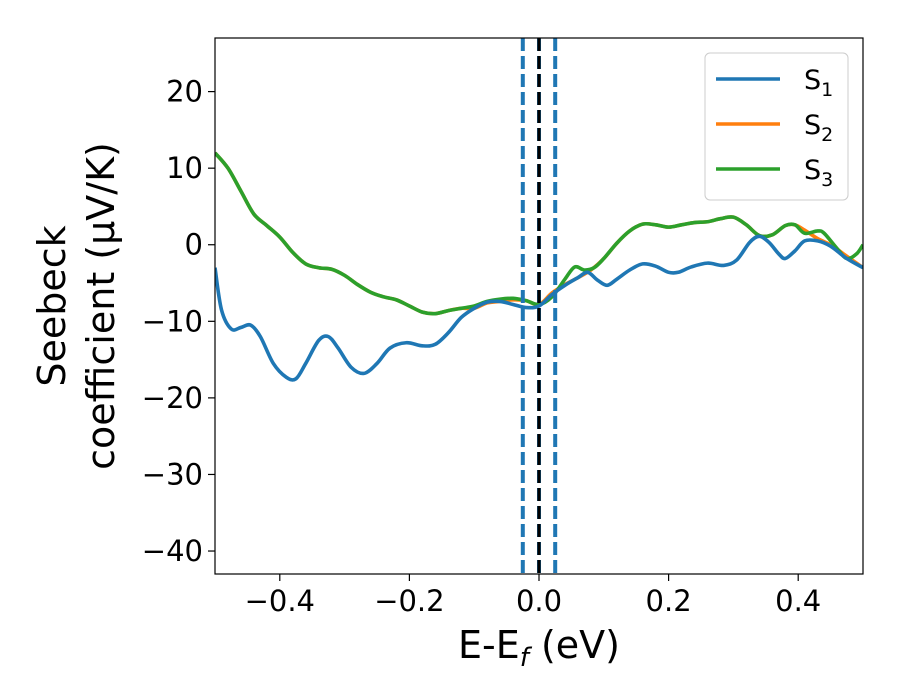 The image size is (900, 700). What do you see at coordinates (184, 168) in the screenshot?
I see `y-tick-label: 10` at bounding box center [184, 168].